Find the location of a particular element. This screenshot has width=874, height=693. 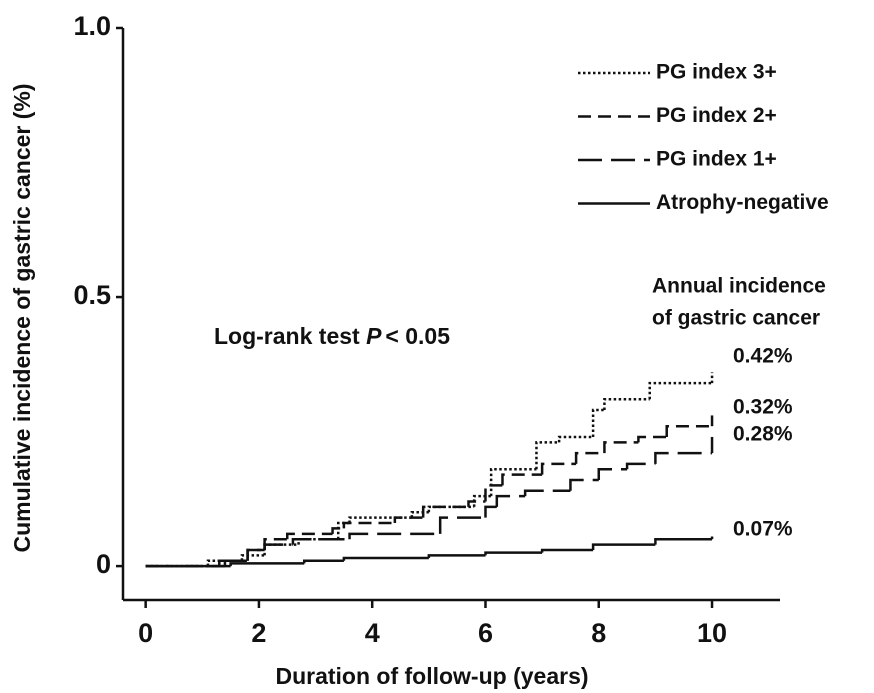

x-axis-title: Duration of follow-up (years) is located at coordinates (431, 676).